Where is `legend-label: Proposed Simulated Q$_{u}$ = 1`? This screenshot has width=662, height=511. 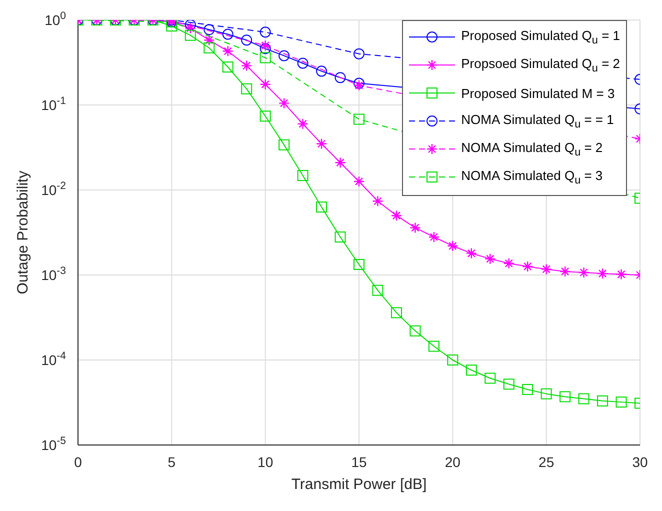 legend-label: Proposed Simulated Q$_{u}$ = 1 is located at coordinates (540, 37).